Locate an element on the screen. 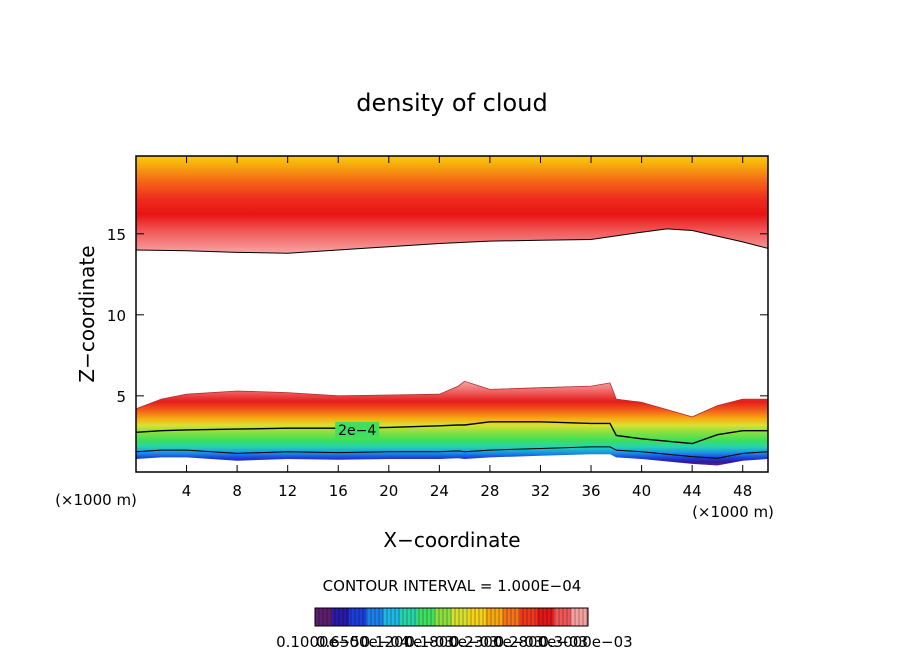 The width and height of the screenshot is (904, 654). x-tick-label: 36 is located at coordinates (590, 491).